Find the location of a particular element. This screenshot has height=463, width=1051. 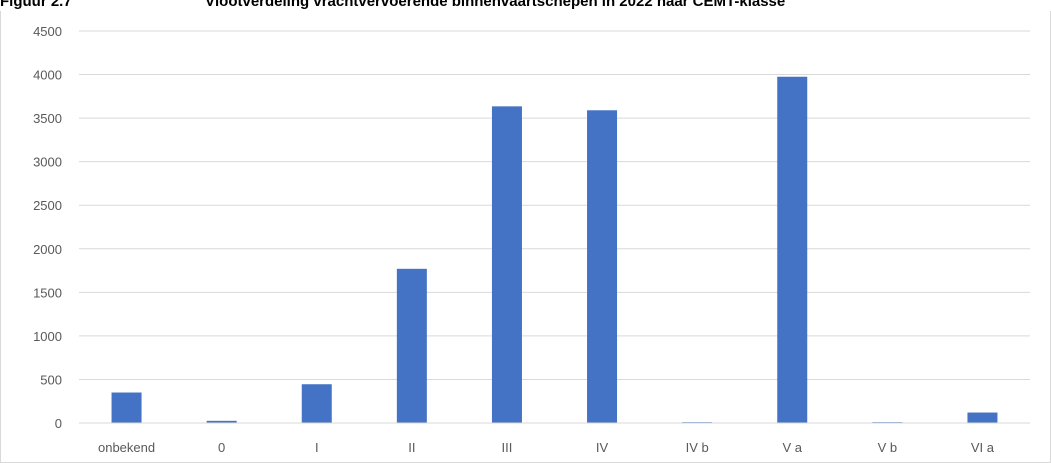

x-tick-label: I is located at coordinates (317, 447).